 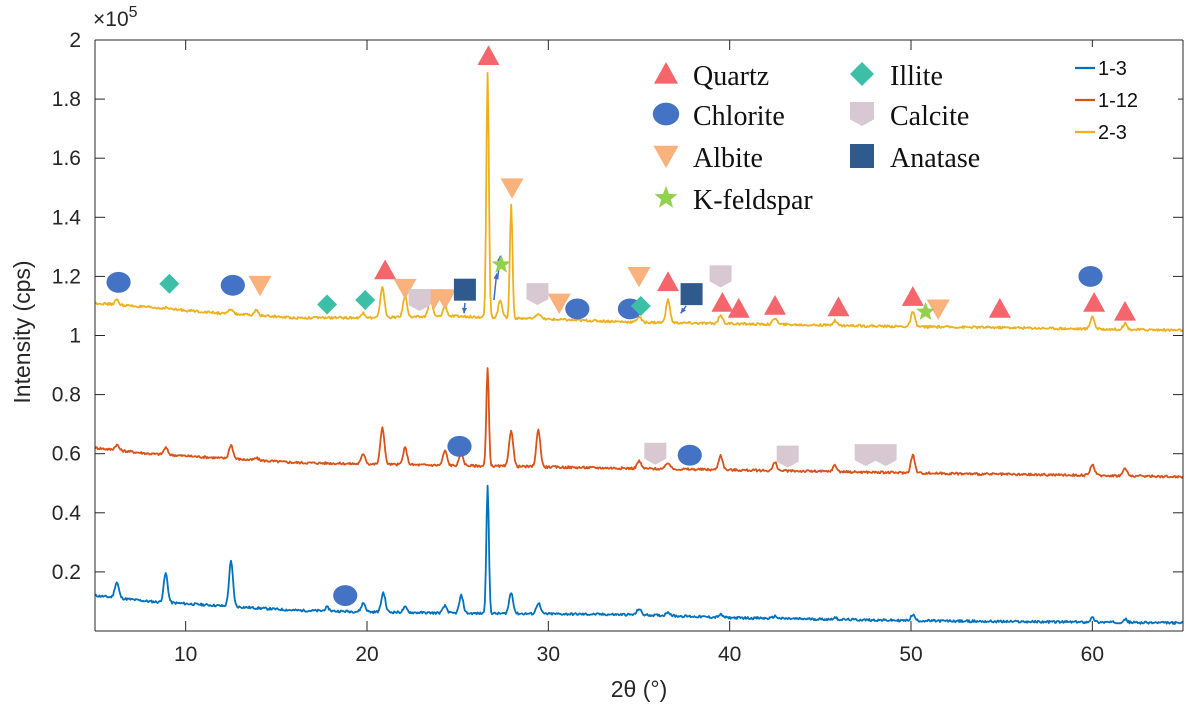 What do you see at coordinates (916, 76) in the screenshot?
I see `legend-label-illite: Illite` at bounding box center [916, 76].